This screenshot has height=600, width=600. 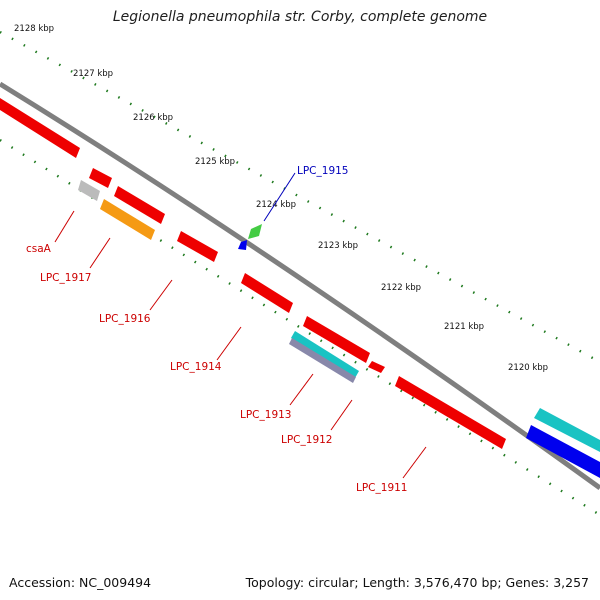 I want to click on gene-label-lpc-1914: LPC_1914, so click(x=196, y=367).